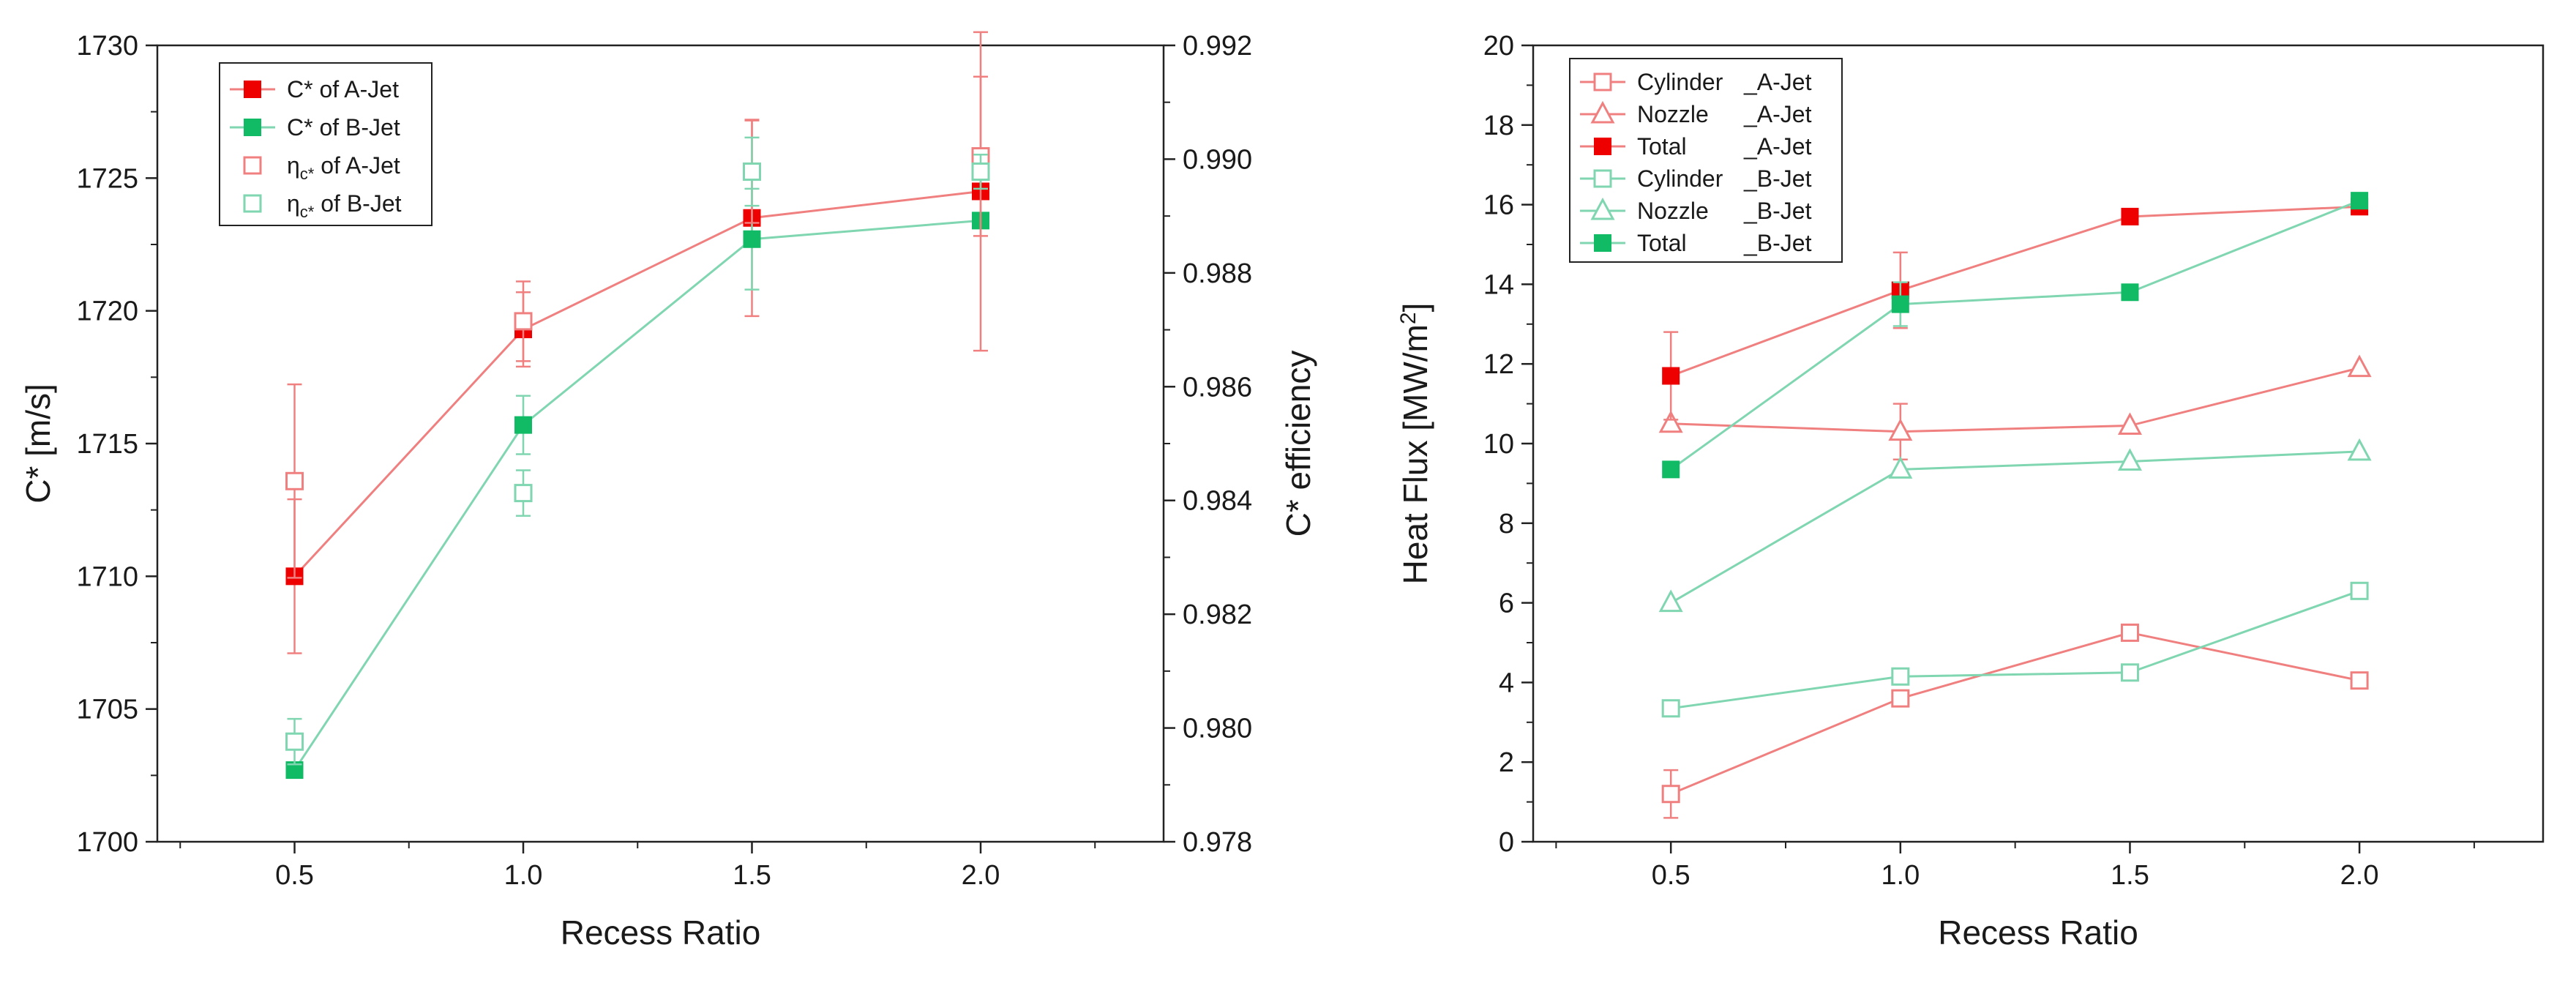 This screenshot has height=994, width=2576. I want to click on y-axis-title-superscript: 2, so click(1408, 318).